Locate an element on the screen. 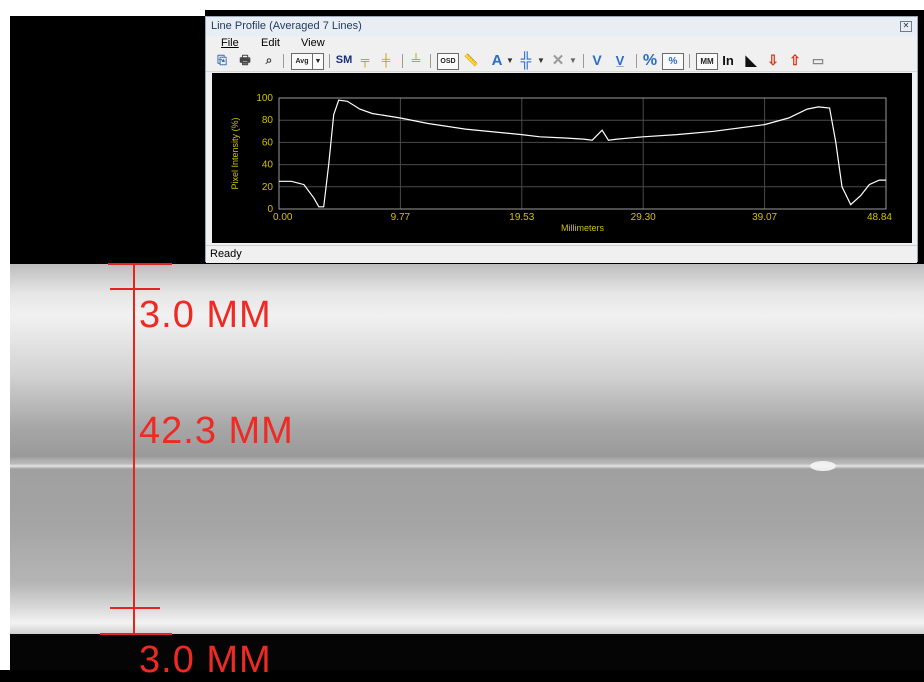  text-tool-button: A is located at coordinates (497, 60).